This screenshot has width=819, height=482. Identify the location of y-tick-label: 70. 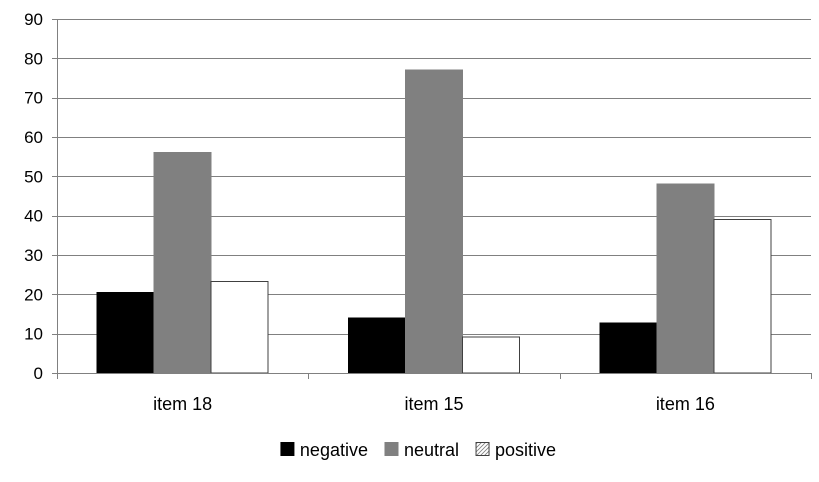
(33, 98).